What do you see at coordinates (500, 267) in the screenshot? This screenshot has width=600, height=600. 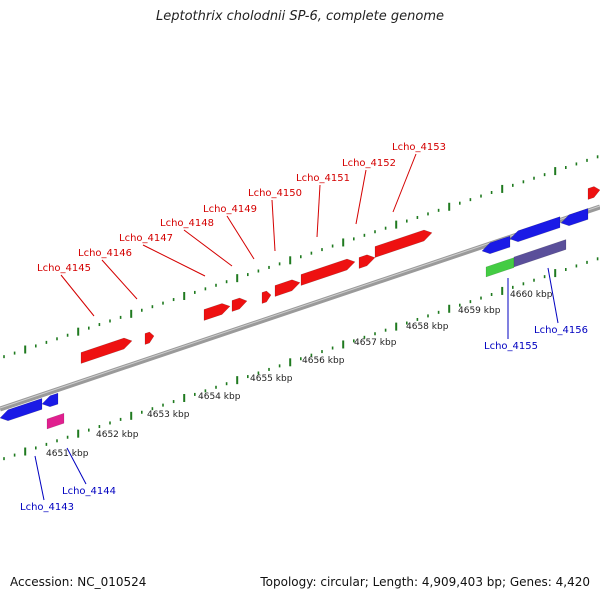 I see `green-feature` at bounding box center [500, 267].